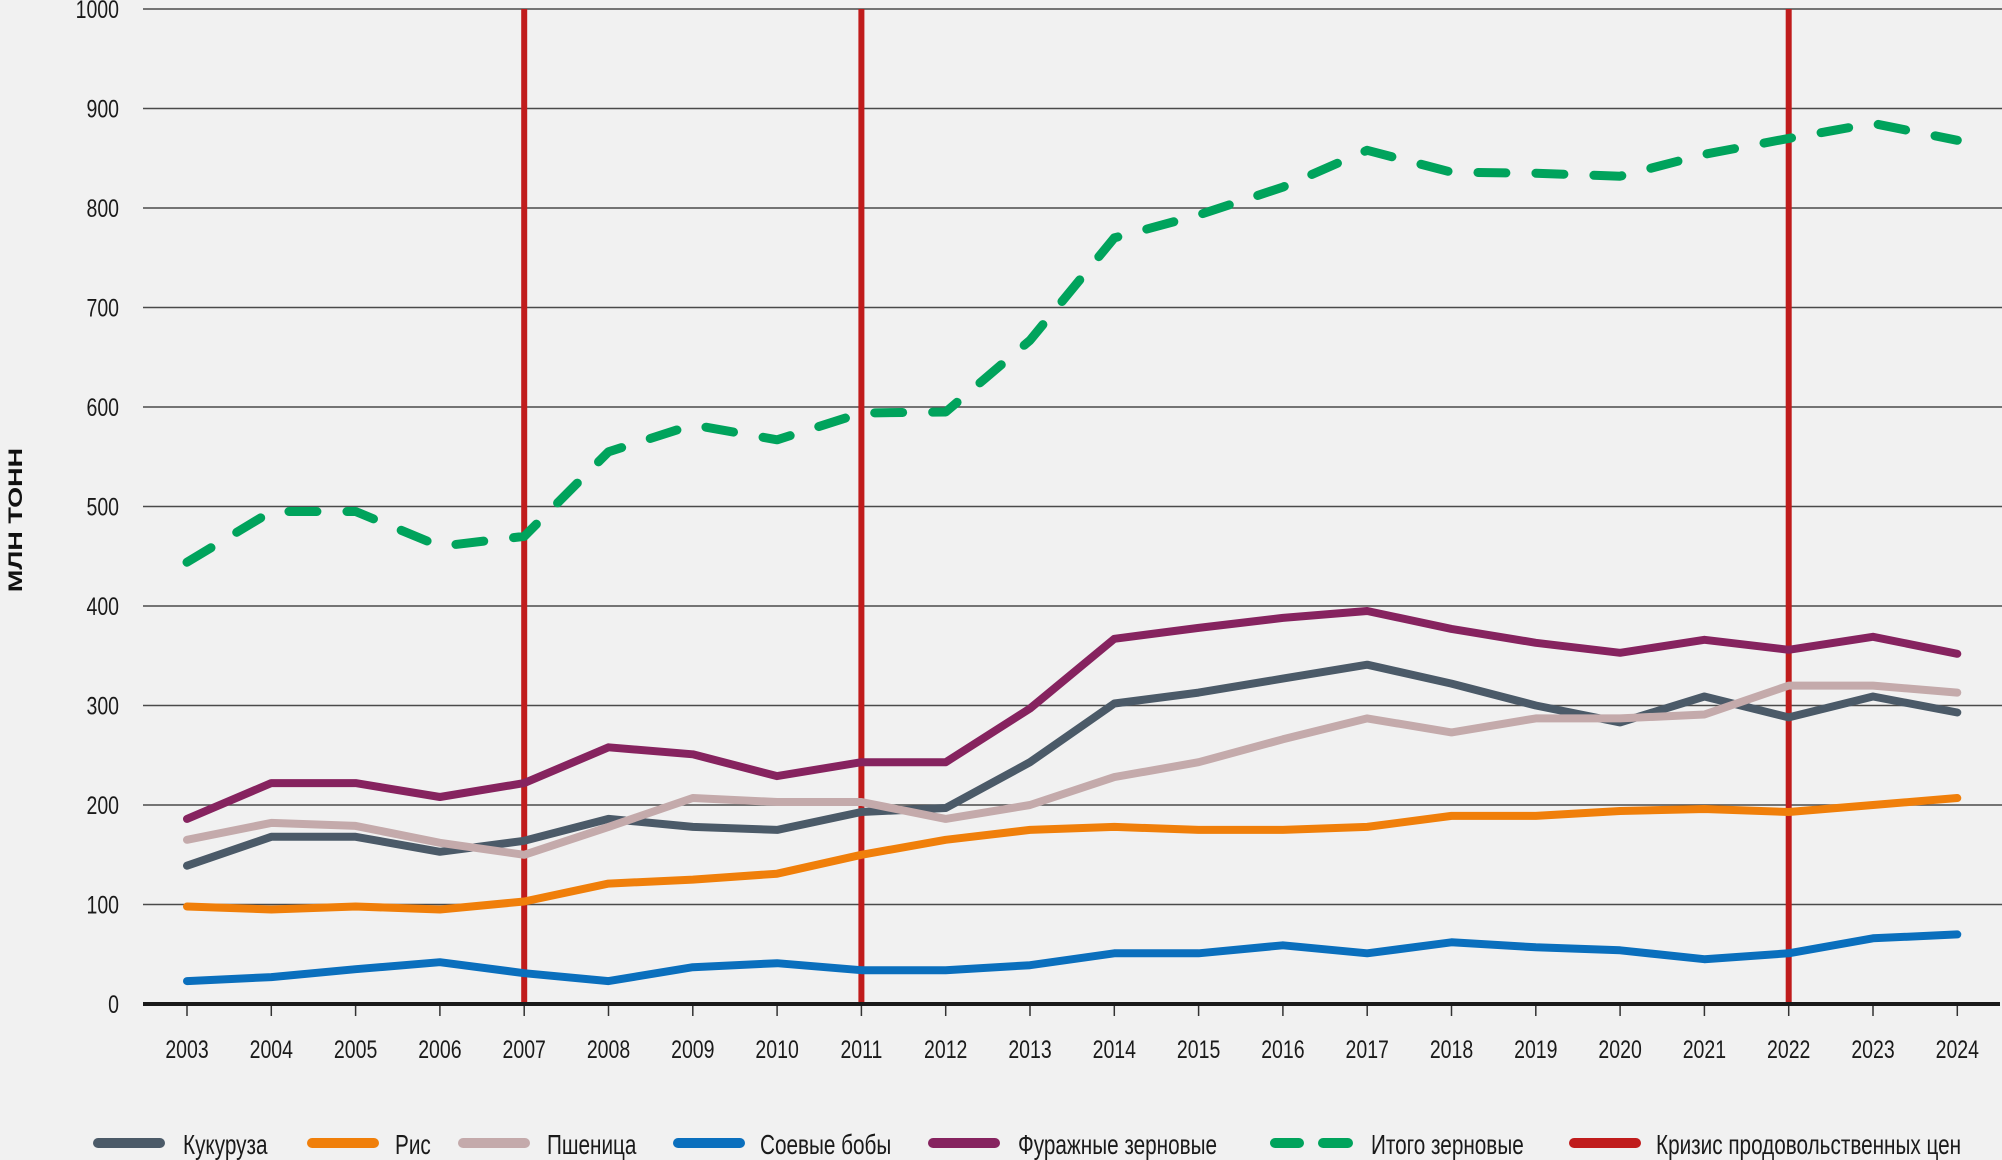  I want to click on y-tick-label: 400, so click(102, 607).